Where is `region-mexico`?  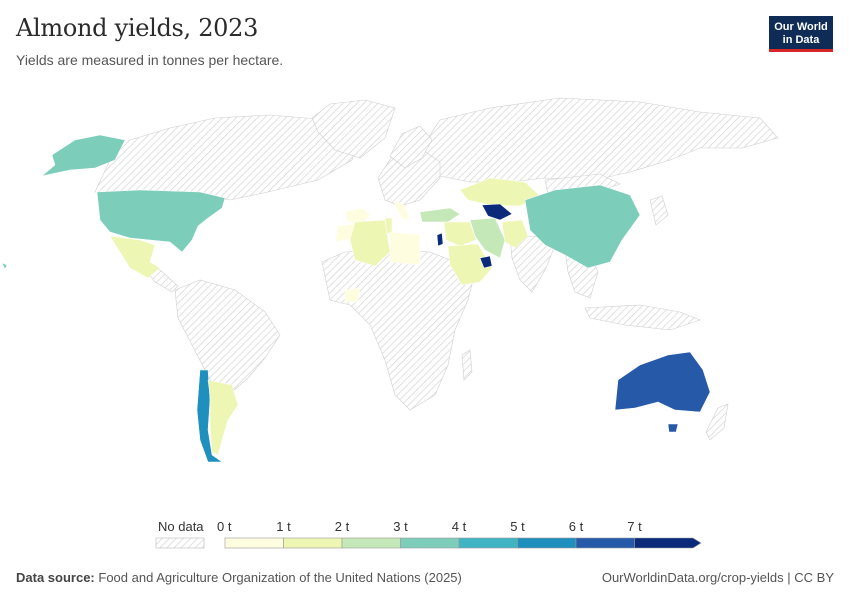
region-mexico is located at coordinates (135, 257).